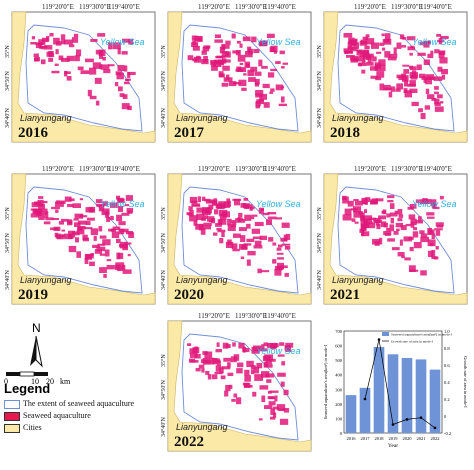 The image size is (474, 470). What do you see at coordinates (13, 374) in the screenshot?
I see `scale-bar-black` at bounding box center [13, 374].